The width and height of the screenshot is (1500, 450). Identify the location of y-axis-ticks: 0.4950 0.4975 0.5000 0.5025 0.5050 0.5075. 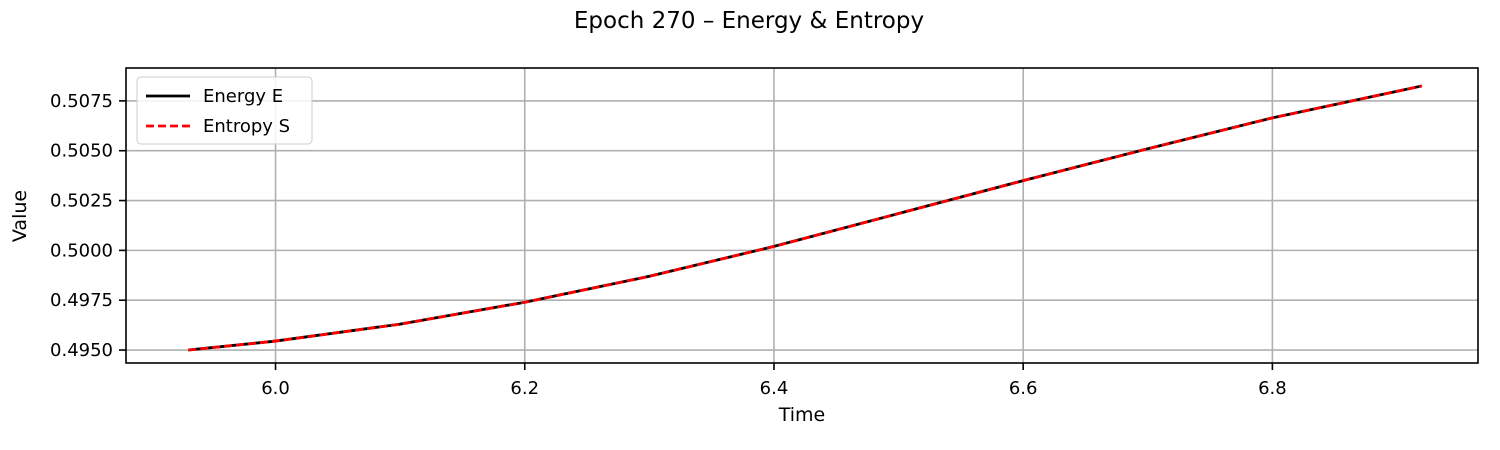
(88, 226).